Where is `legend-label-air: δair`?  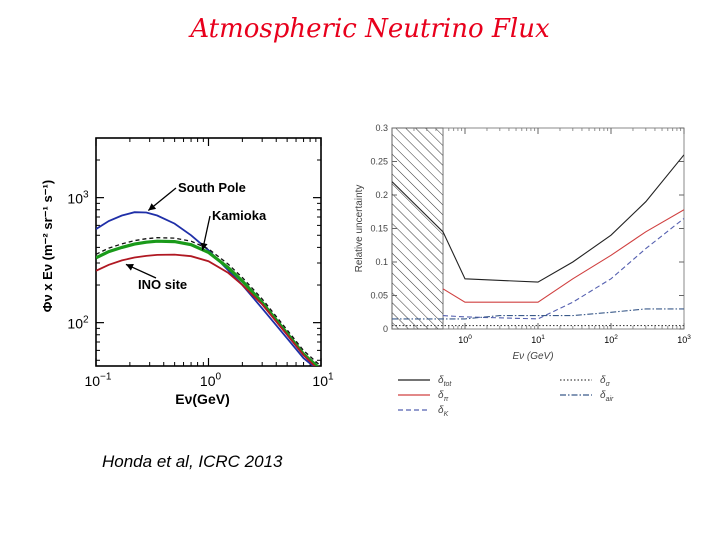 legend-label-air: δair is located at coordinates (607, 396).